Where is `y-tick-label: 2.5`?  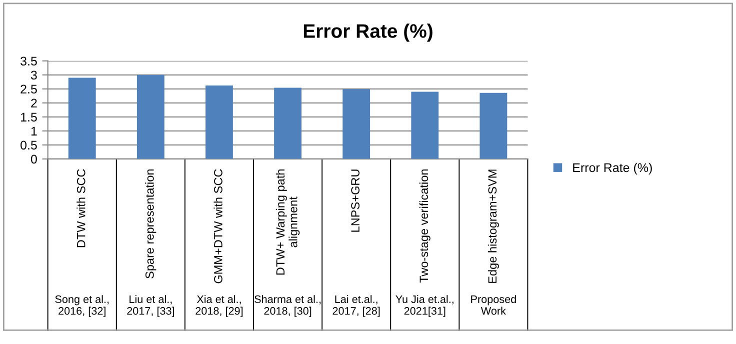 y-tick-label: 2.5 is located at coordinates (28, 89).